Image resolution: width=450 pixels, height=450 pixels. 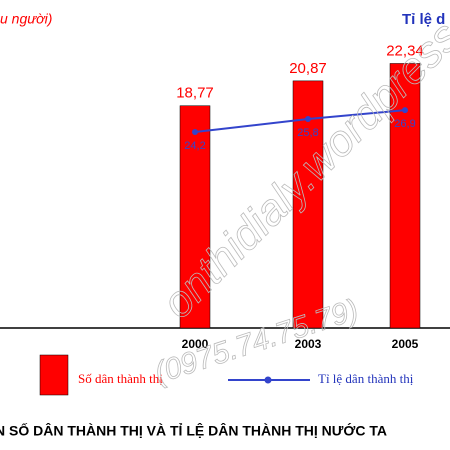 What do you see at coordinates (194, 146) in the screenshot?
I see `line-value-label: 24,2` at bounding box center [194, 146].